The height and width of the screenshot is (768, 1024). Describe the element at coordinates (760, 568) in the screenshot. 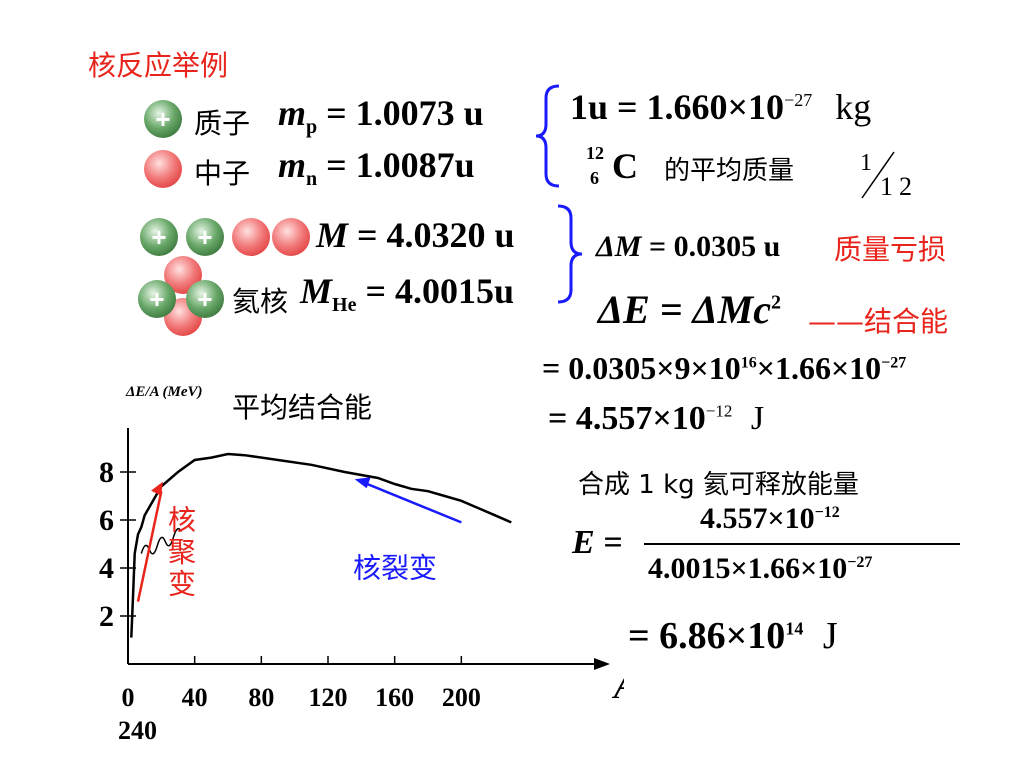

I see `energy-denominator: 4.0015×1.66×10−27` at that location.